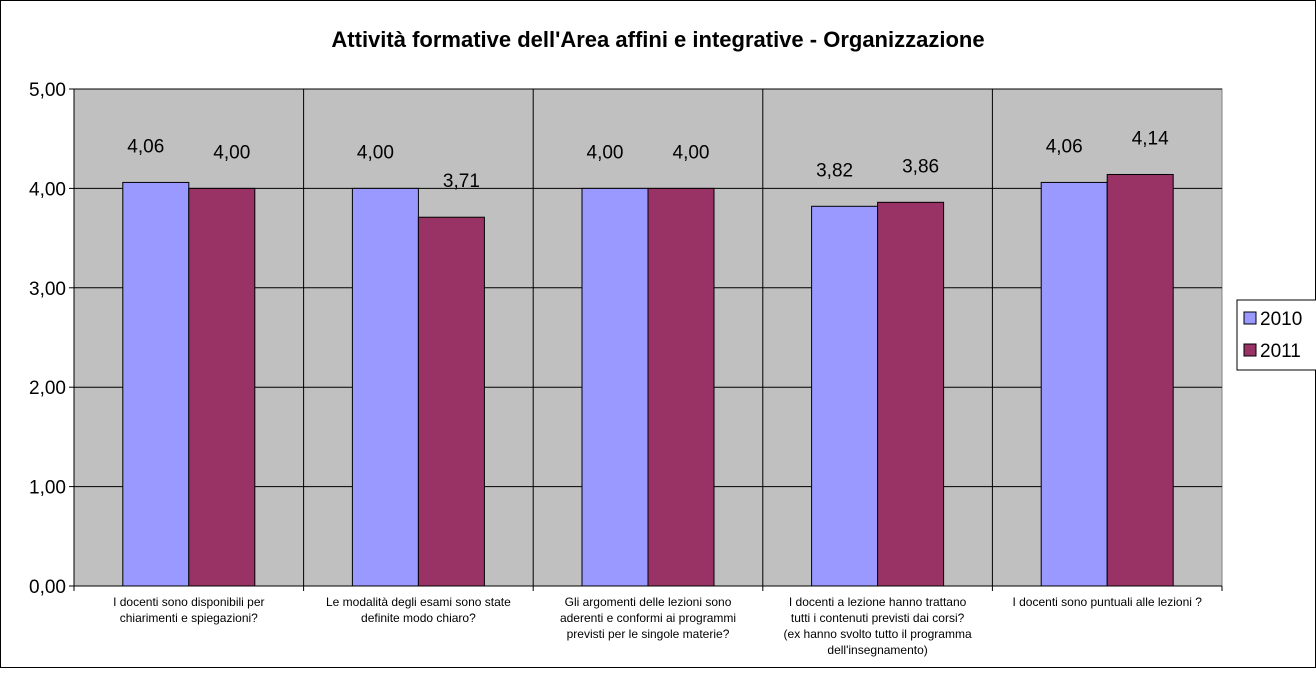 The width and height of the screenshot is (1316, 673). I want to click on x-tick-label: I docenti sono puntuali alle lezioni ?, so click(1107, 602).